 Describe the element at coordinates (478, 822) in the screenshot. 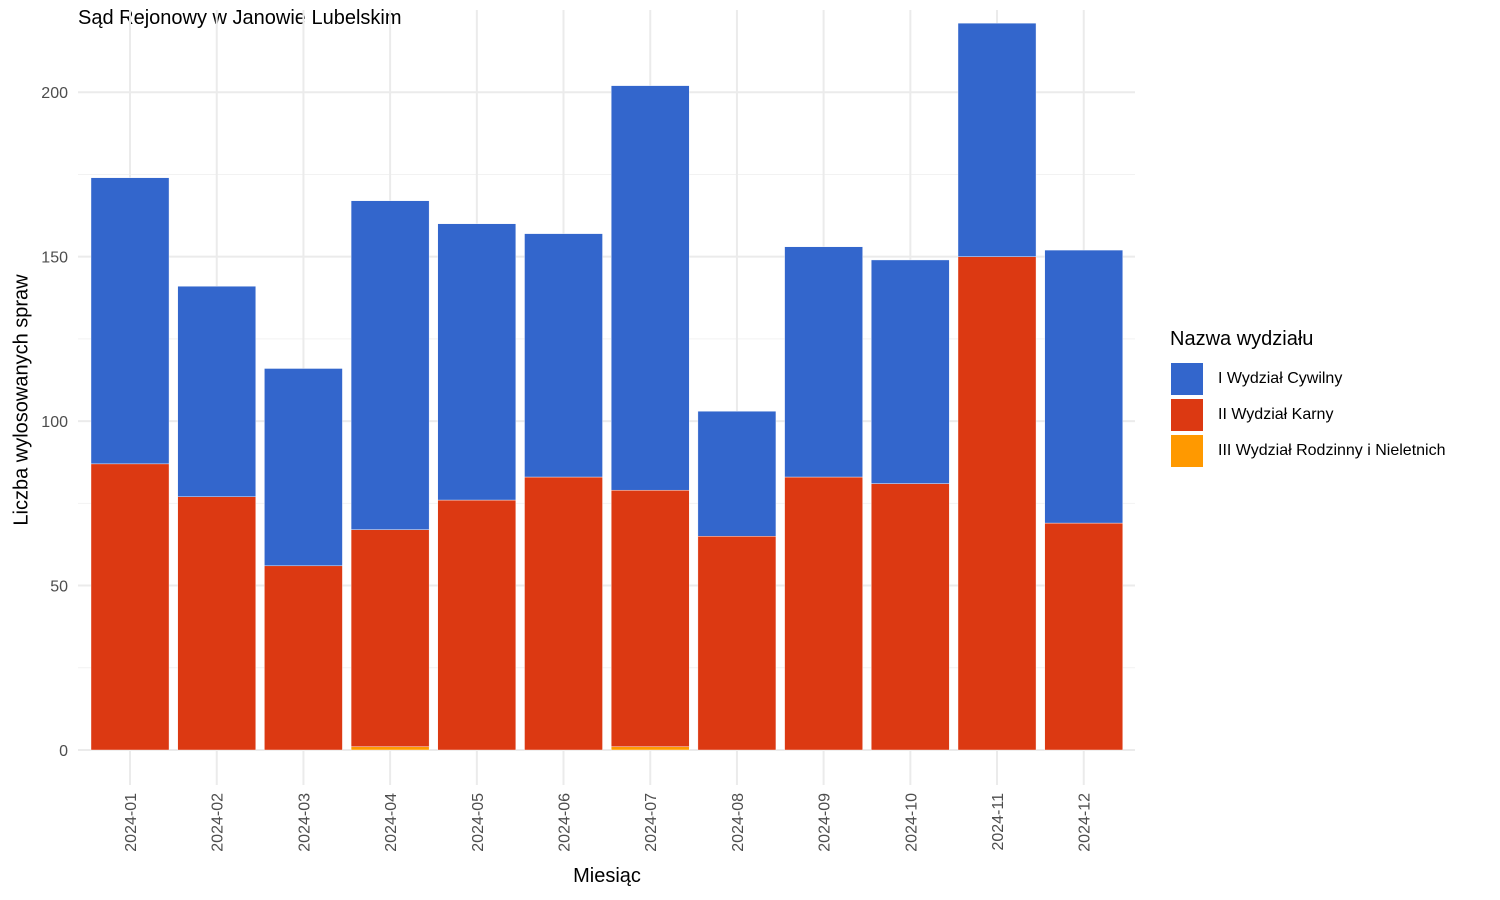

I see `x-tick-label: 2024-05` at that location.